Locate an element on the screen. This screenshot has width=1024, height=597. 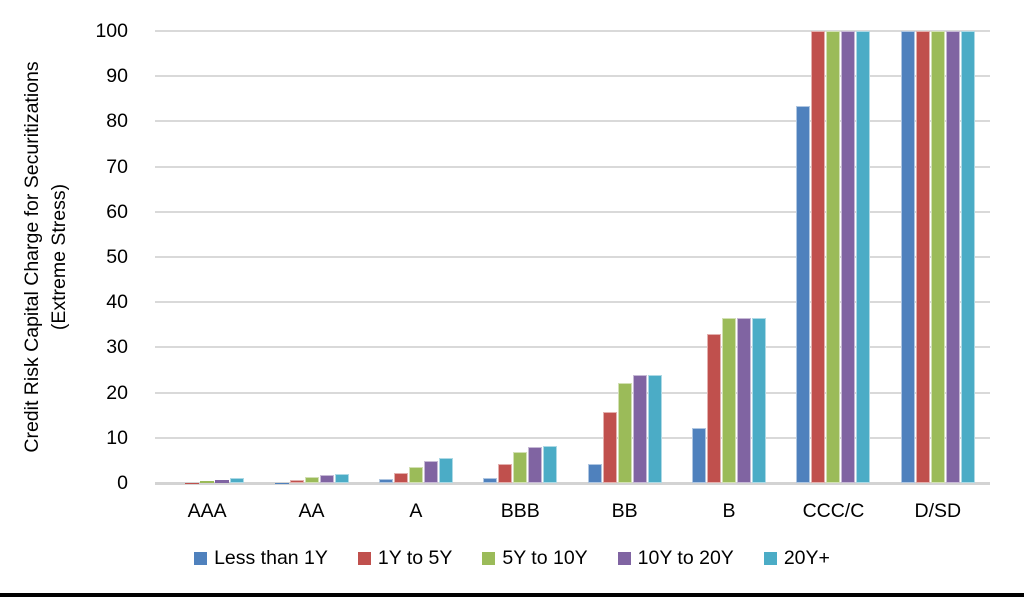
y-tick-label-10: 10 is located at coordinates (117, 437).